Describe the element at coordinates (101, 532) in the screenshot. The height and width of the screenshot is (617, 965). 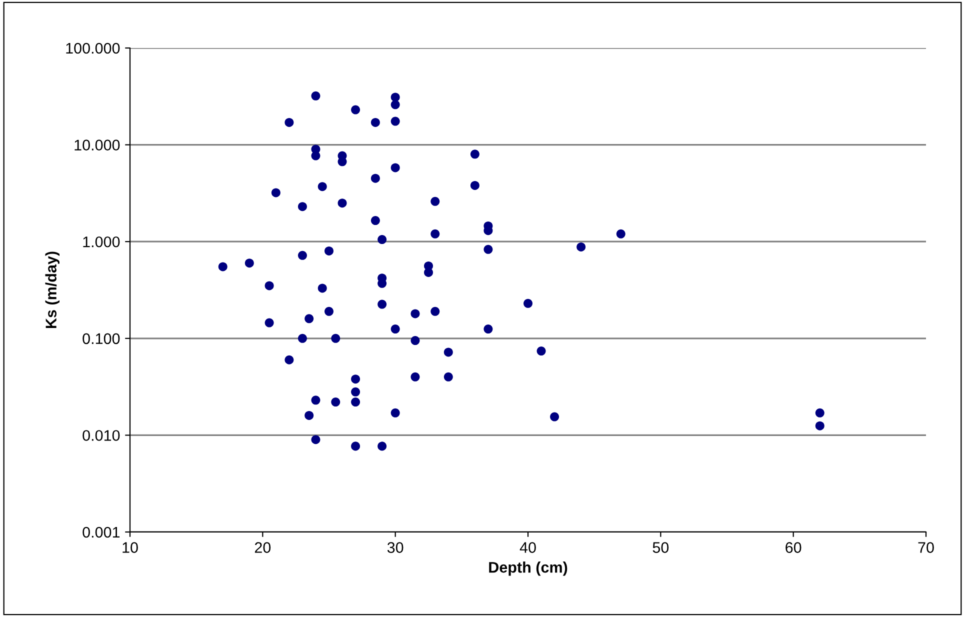
I see `y-tick-label: 0.001` at that location.